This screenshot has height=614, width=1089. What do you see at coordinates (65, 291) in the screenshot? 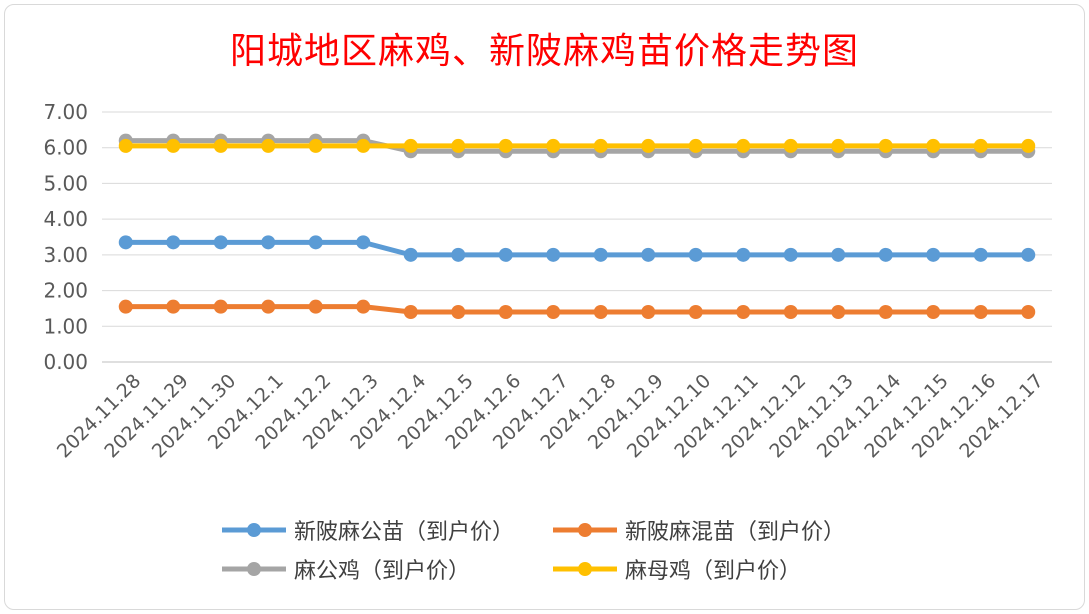
I see `y-tick-label: 2.00` at bounding box center [65, 291].